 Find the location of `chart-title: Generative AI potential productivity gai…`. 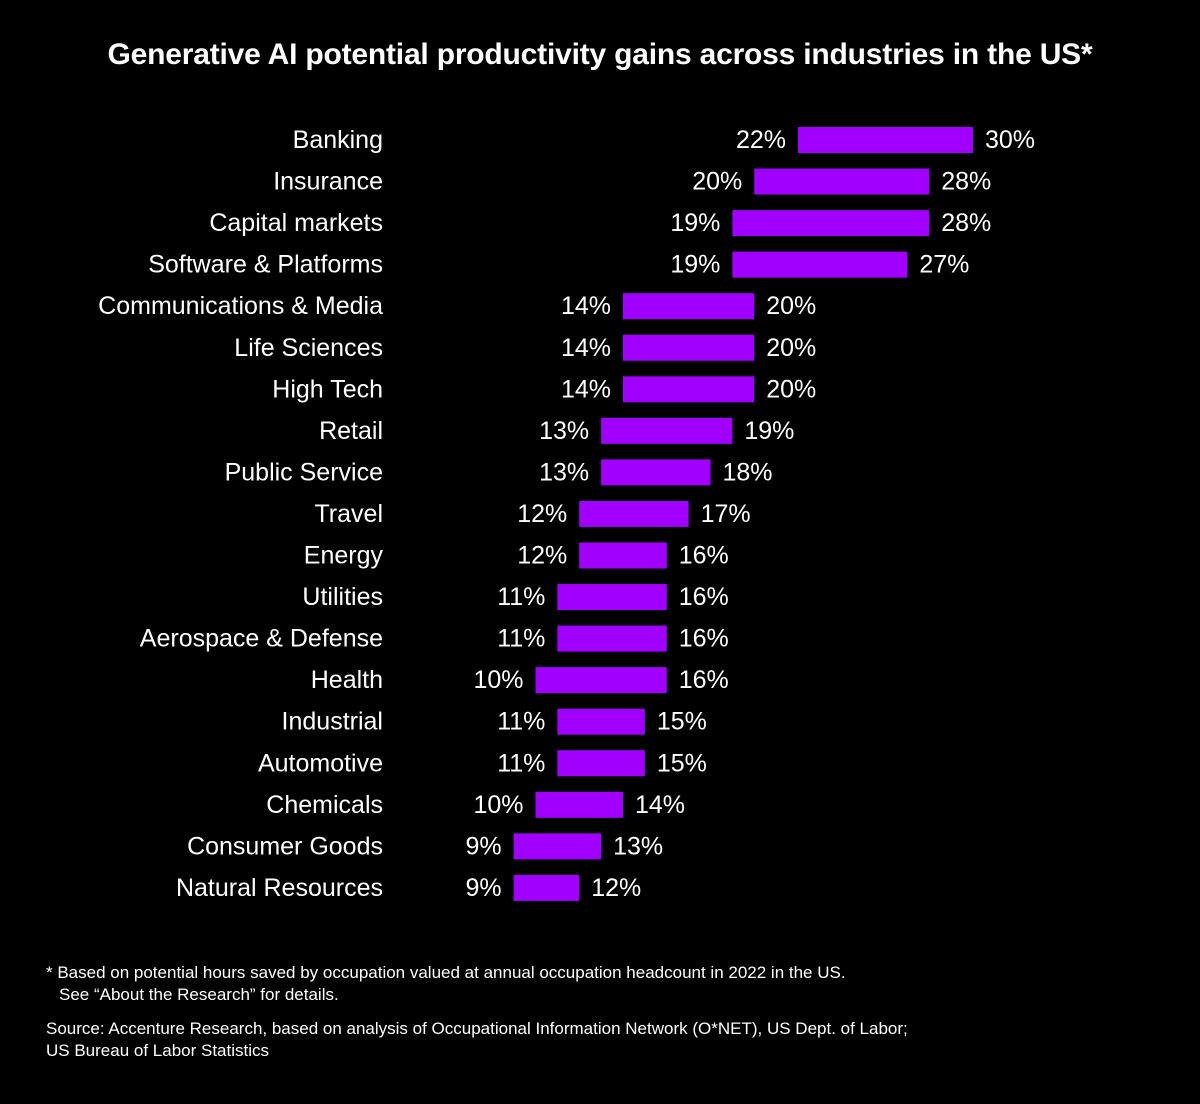

chart-title: Generative AI potential productivity gai… is located at coordinates (600, 54).